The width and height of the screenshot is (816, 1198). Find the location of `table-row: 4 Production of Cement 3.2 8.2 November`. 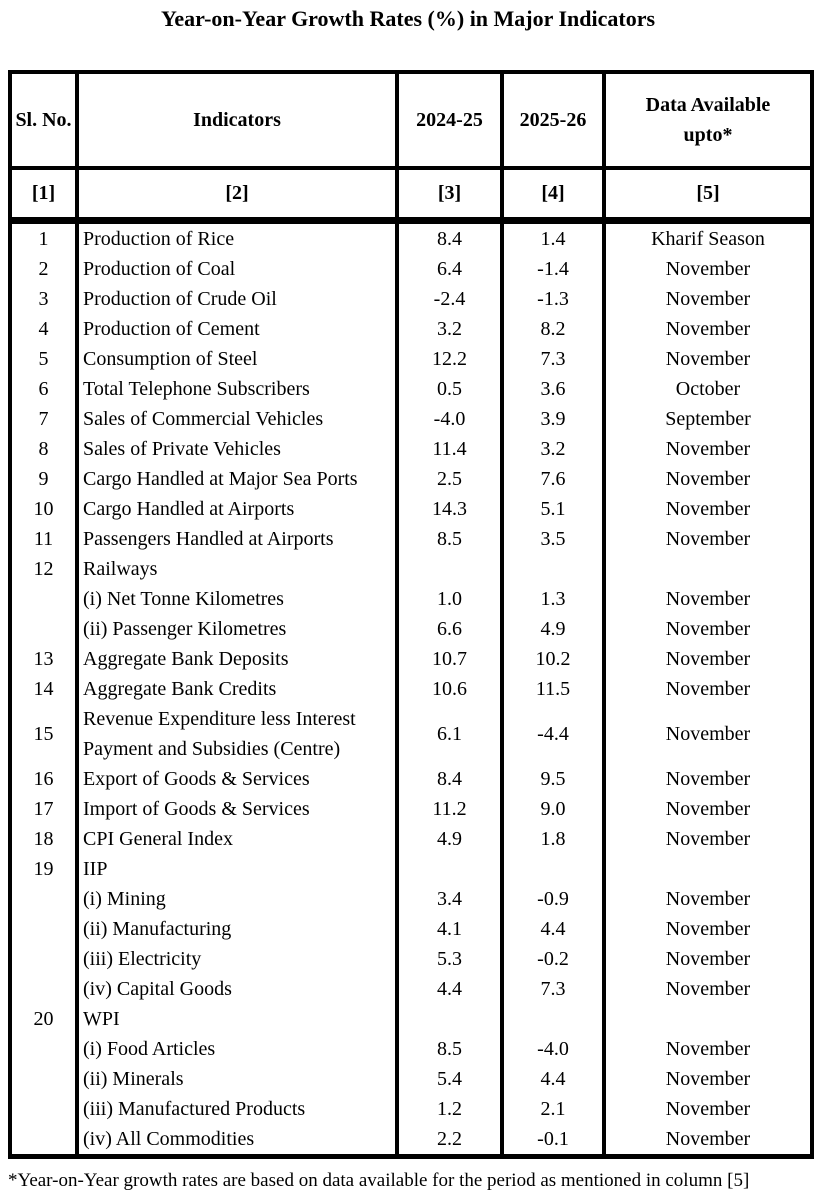

table-row: 4 Production of Cement 3.2 8.2 November is located at coordinates (411, 328).